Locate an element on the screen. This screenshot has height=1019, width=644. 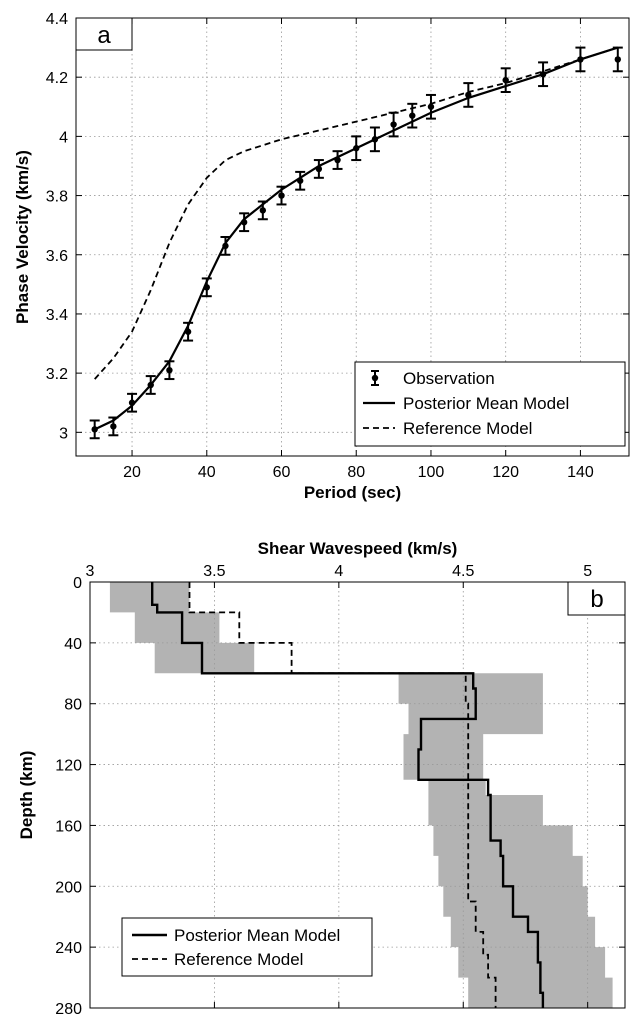
panel-a-x-tick-label: 100 is located at coordinates (431, 472).